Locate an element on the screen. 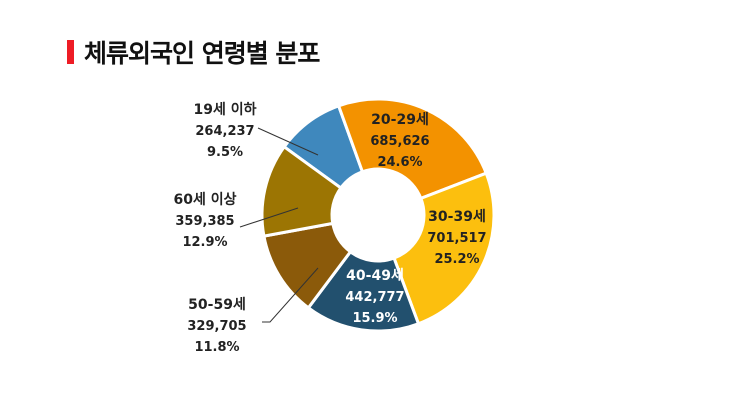 The width and height of the screenshot is (745, 419). label-40-49: 40-49세 442,777 15.9% is located at coordinates (375, 297).